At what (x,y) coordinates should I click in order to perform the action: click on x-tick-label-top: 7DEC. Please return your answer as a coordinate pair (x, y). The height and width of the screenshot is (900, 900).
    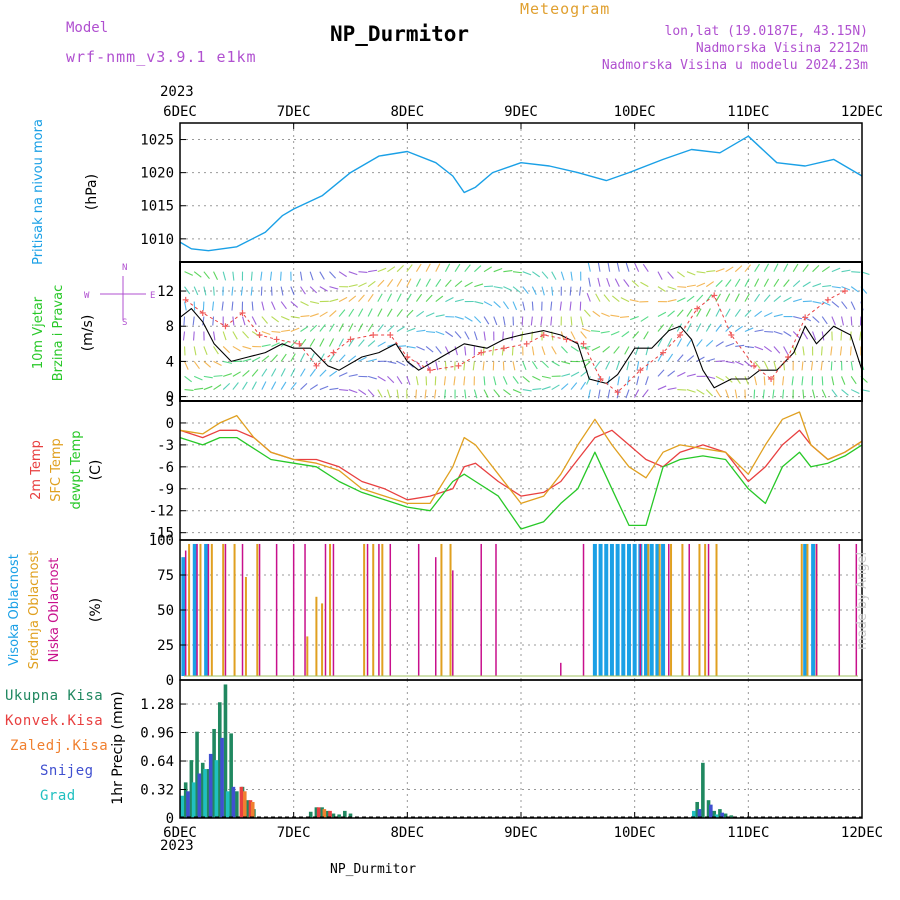
    Looking at the image, I should click on (294, 112).